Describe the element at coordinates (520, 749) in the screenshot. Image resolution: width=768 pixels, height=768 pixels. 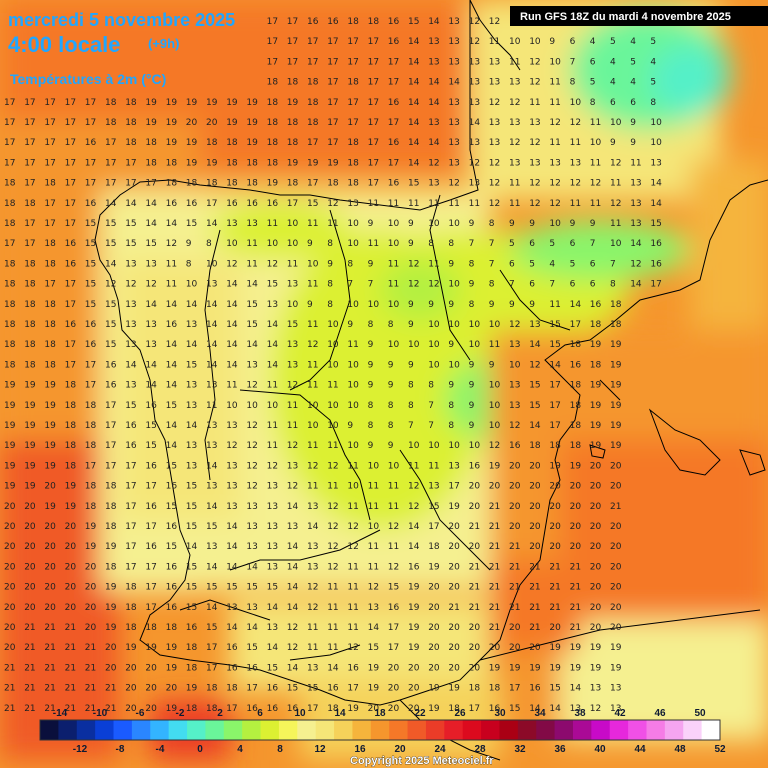
I see `legend-label-bottom: 32` at that location.